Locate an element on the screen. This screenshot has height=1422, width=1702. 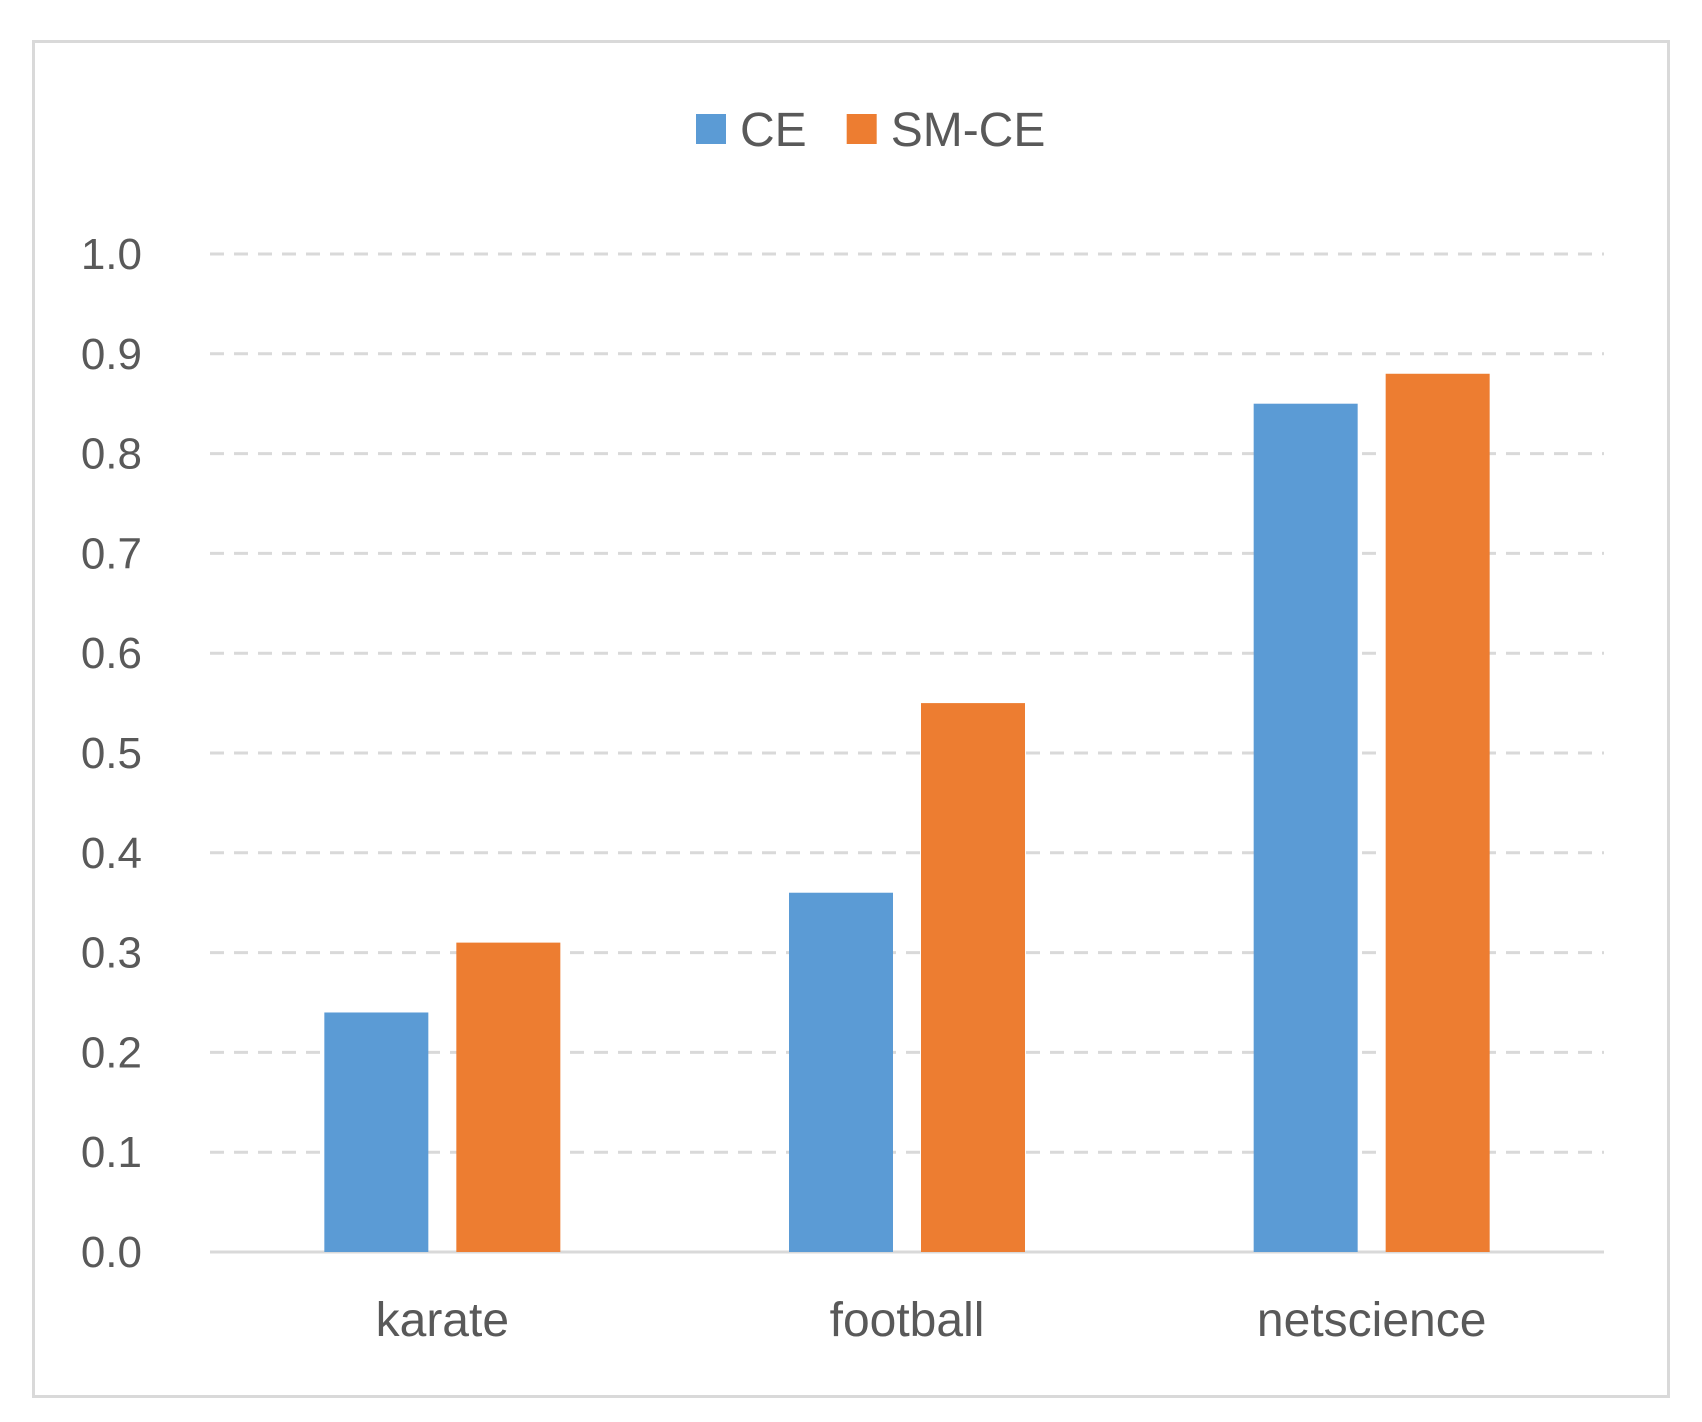
bar-ce-netscience is located at coordinates (1305, 827).